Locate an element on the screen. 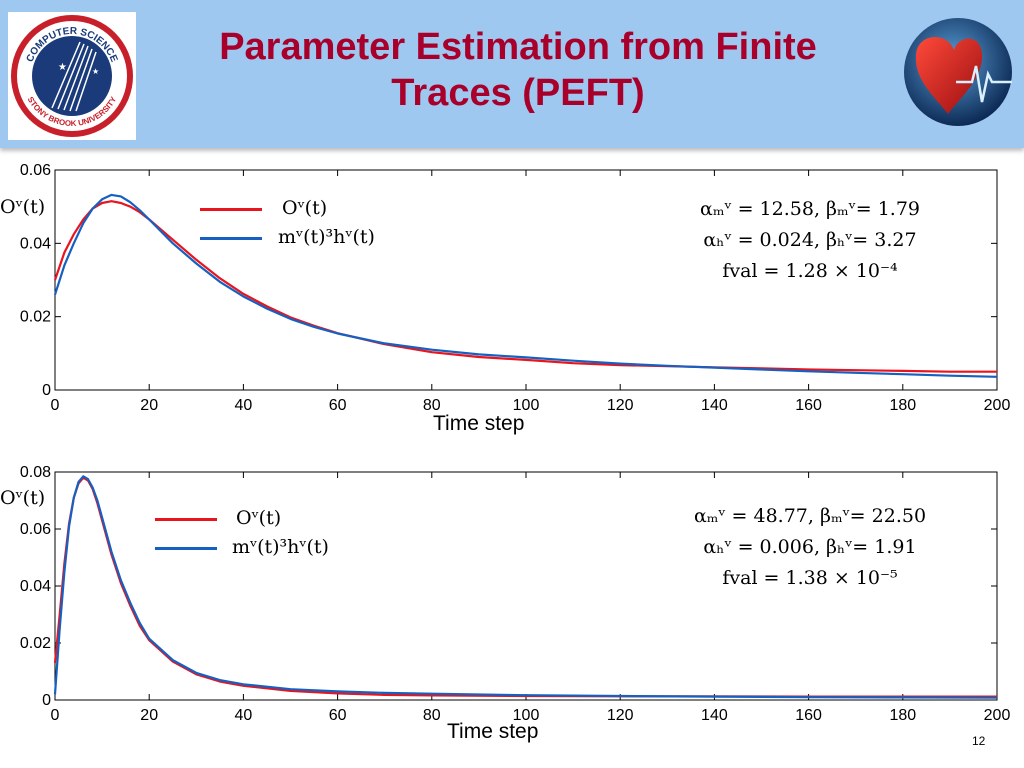 The width and height of the screenshot is (1024, 768). page-number: 12 is located at coordinates (979, 741).